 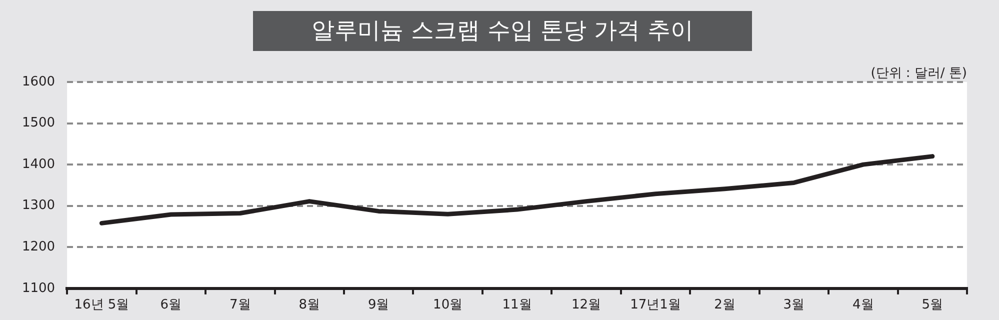 What do you see at coordinates (655, 305) in the screenshot?
I see `x-tick-label: 17년1월` at bounding box center [655, 305].